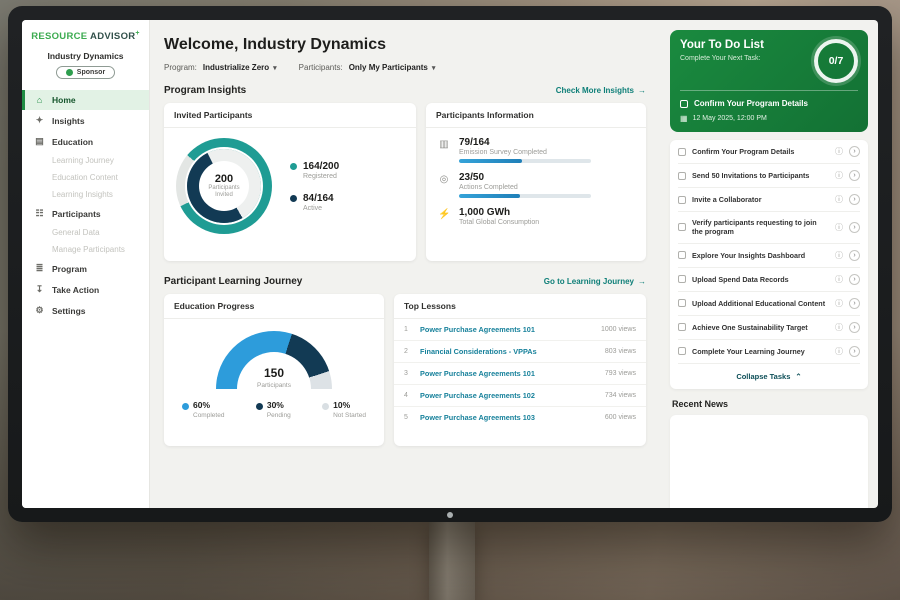 Image resolution: width=900 pixels, height=600 pixels. Describe the element at coordinates (39, 141) in the screenshot. I see `education-icon: ▤` at that location.